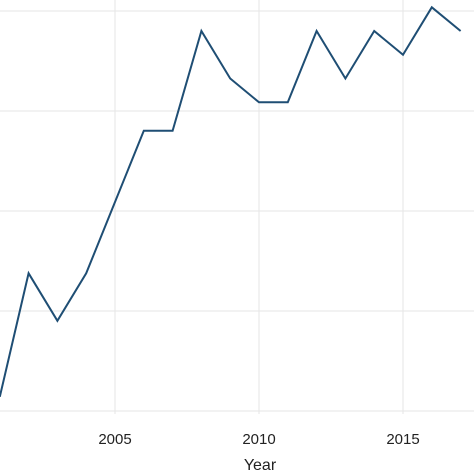  I want to click on x-tick-label-1: 2010, so click(258, 439).